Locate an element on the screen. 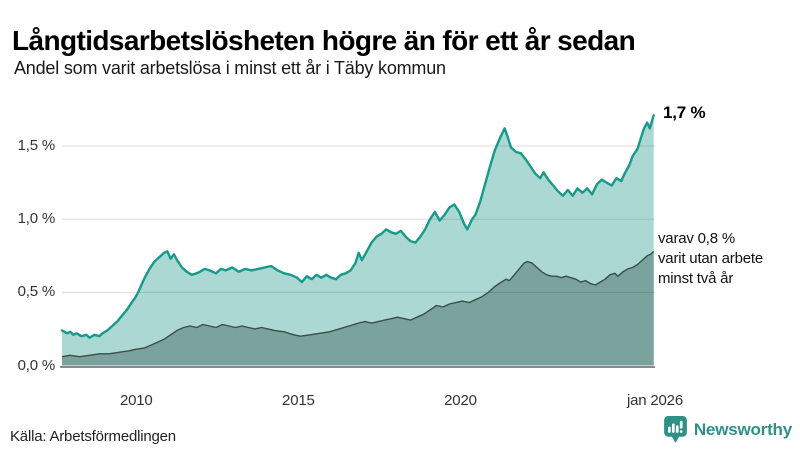 This screenshot has width=800, height=450. newsworthy-brand-link: Newsworthy is located at coordinates (727, 429).